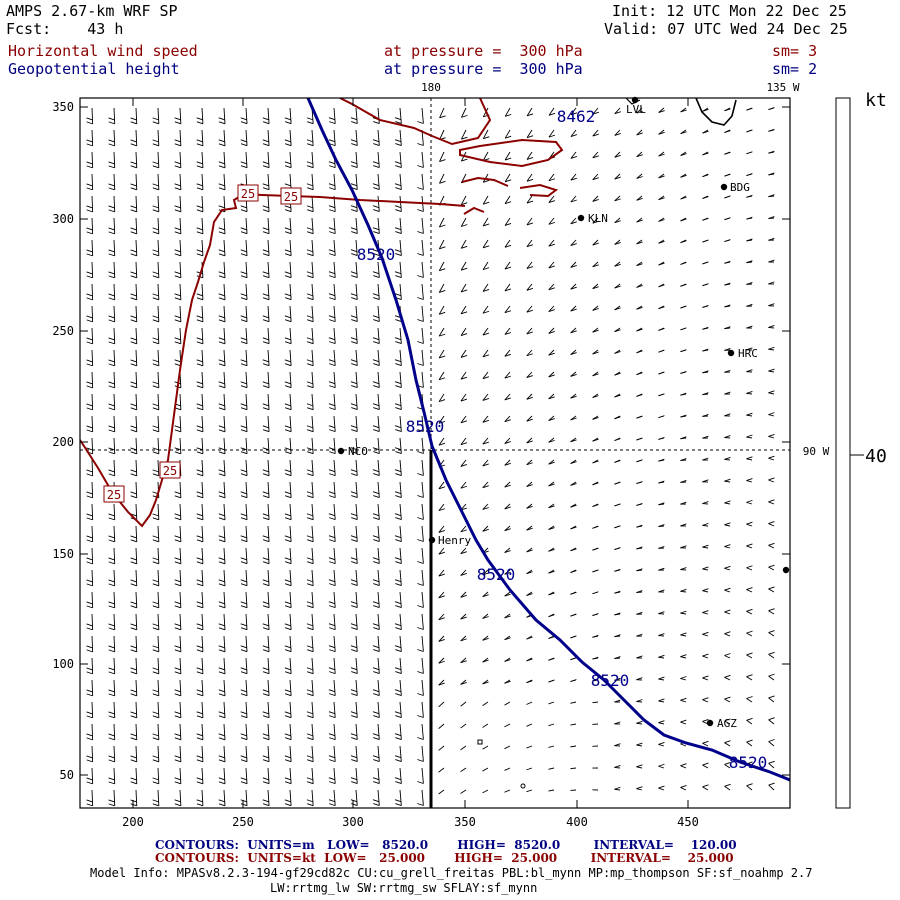  I want to click on station-label: AGZ, so click(727, 723).